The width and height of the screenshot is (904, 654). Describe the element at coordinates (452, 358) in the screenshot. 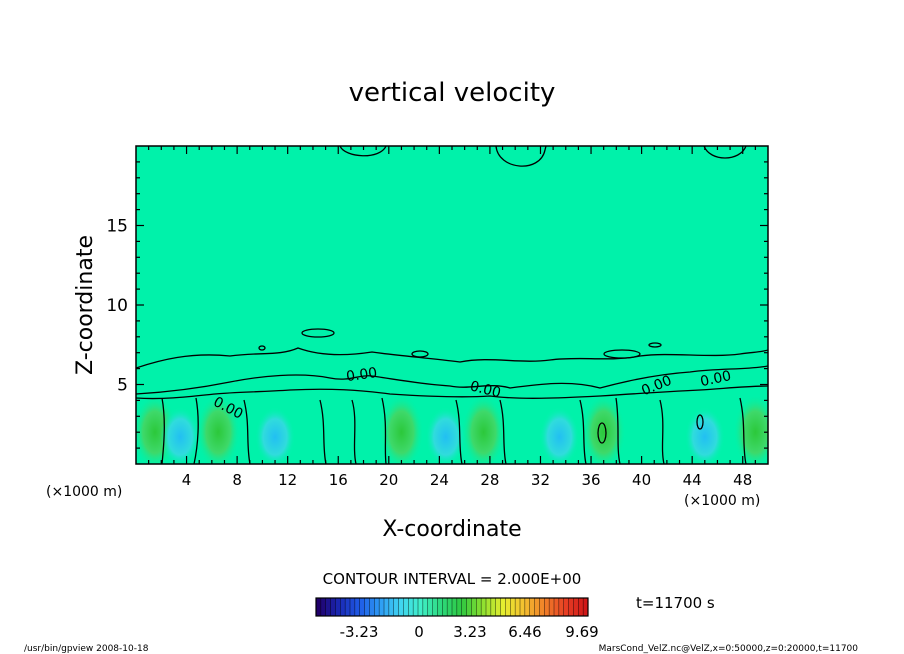

I see `contour-band-upper` at that location.